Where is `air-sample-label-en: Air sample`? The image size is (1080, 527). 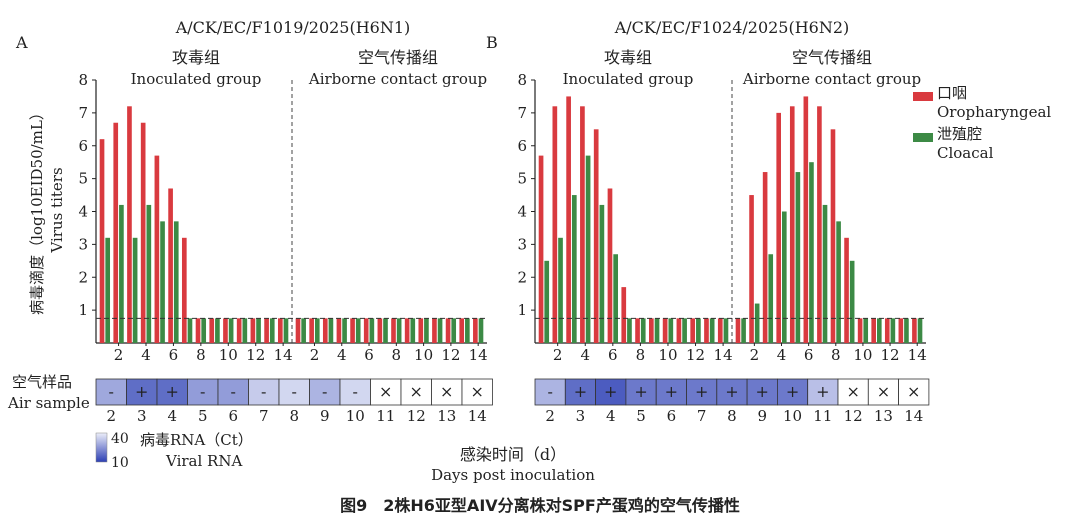
air-sample-label-en: Air sample is located at coordinates (48, 403).